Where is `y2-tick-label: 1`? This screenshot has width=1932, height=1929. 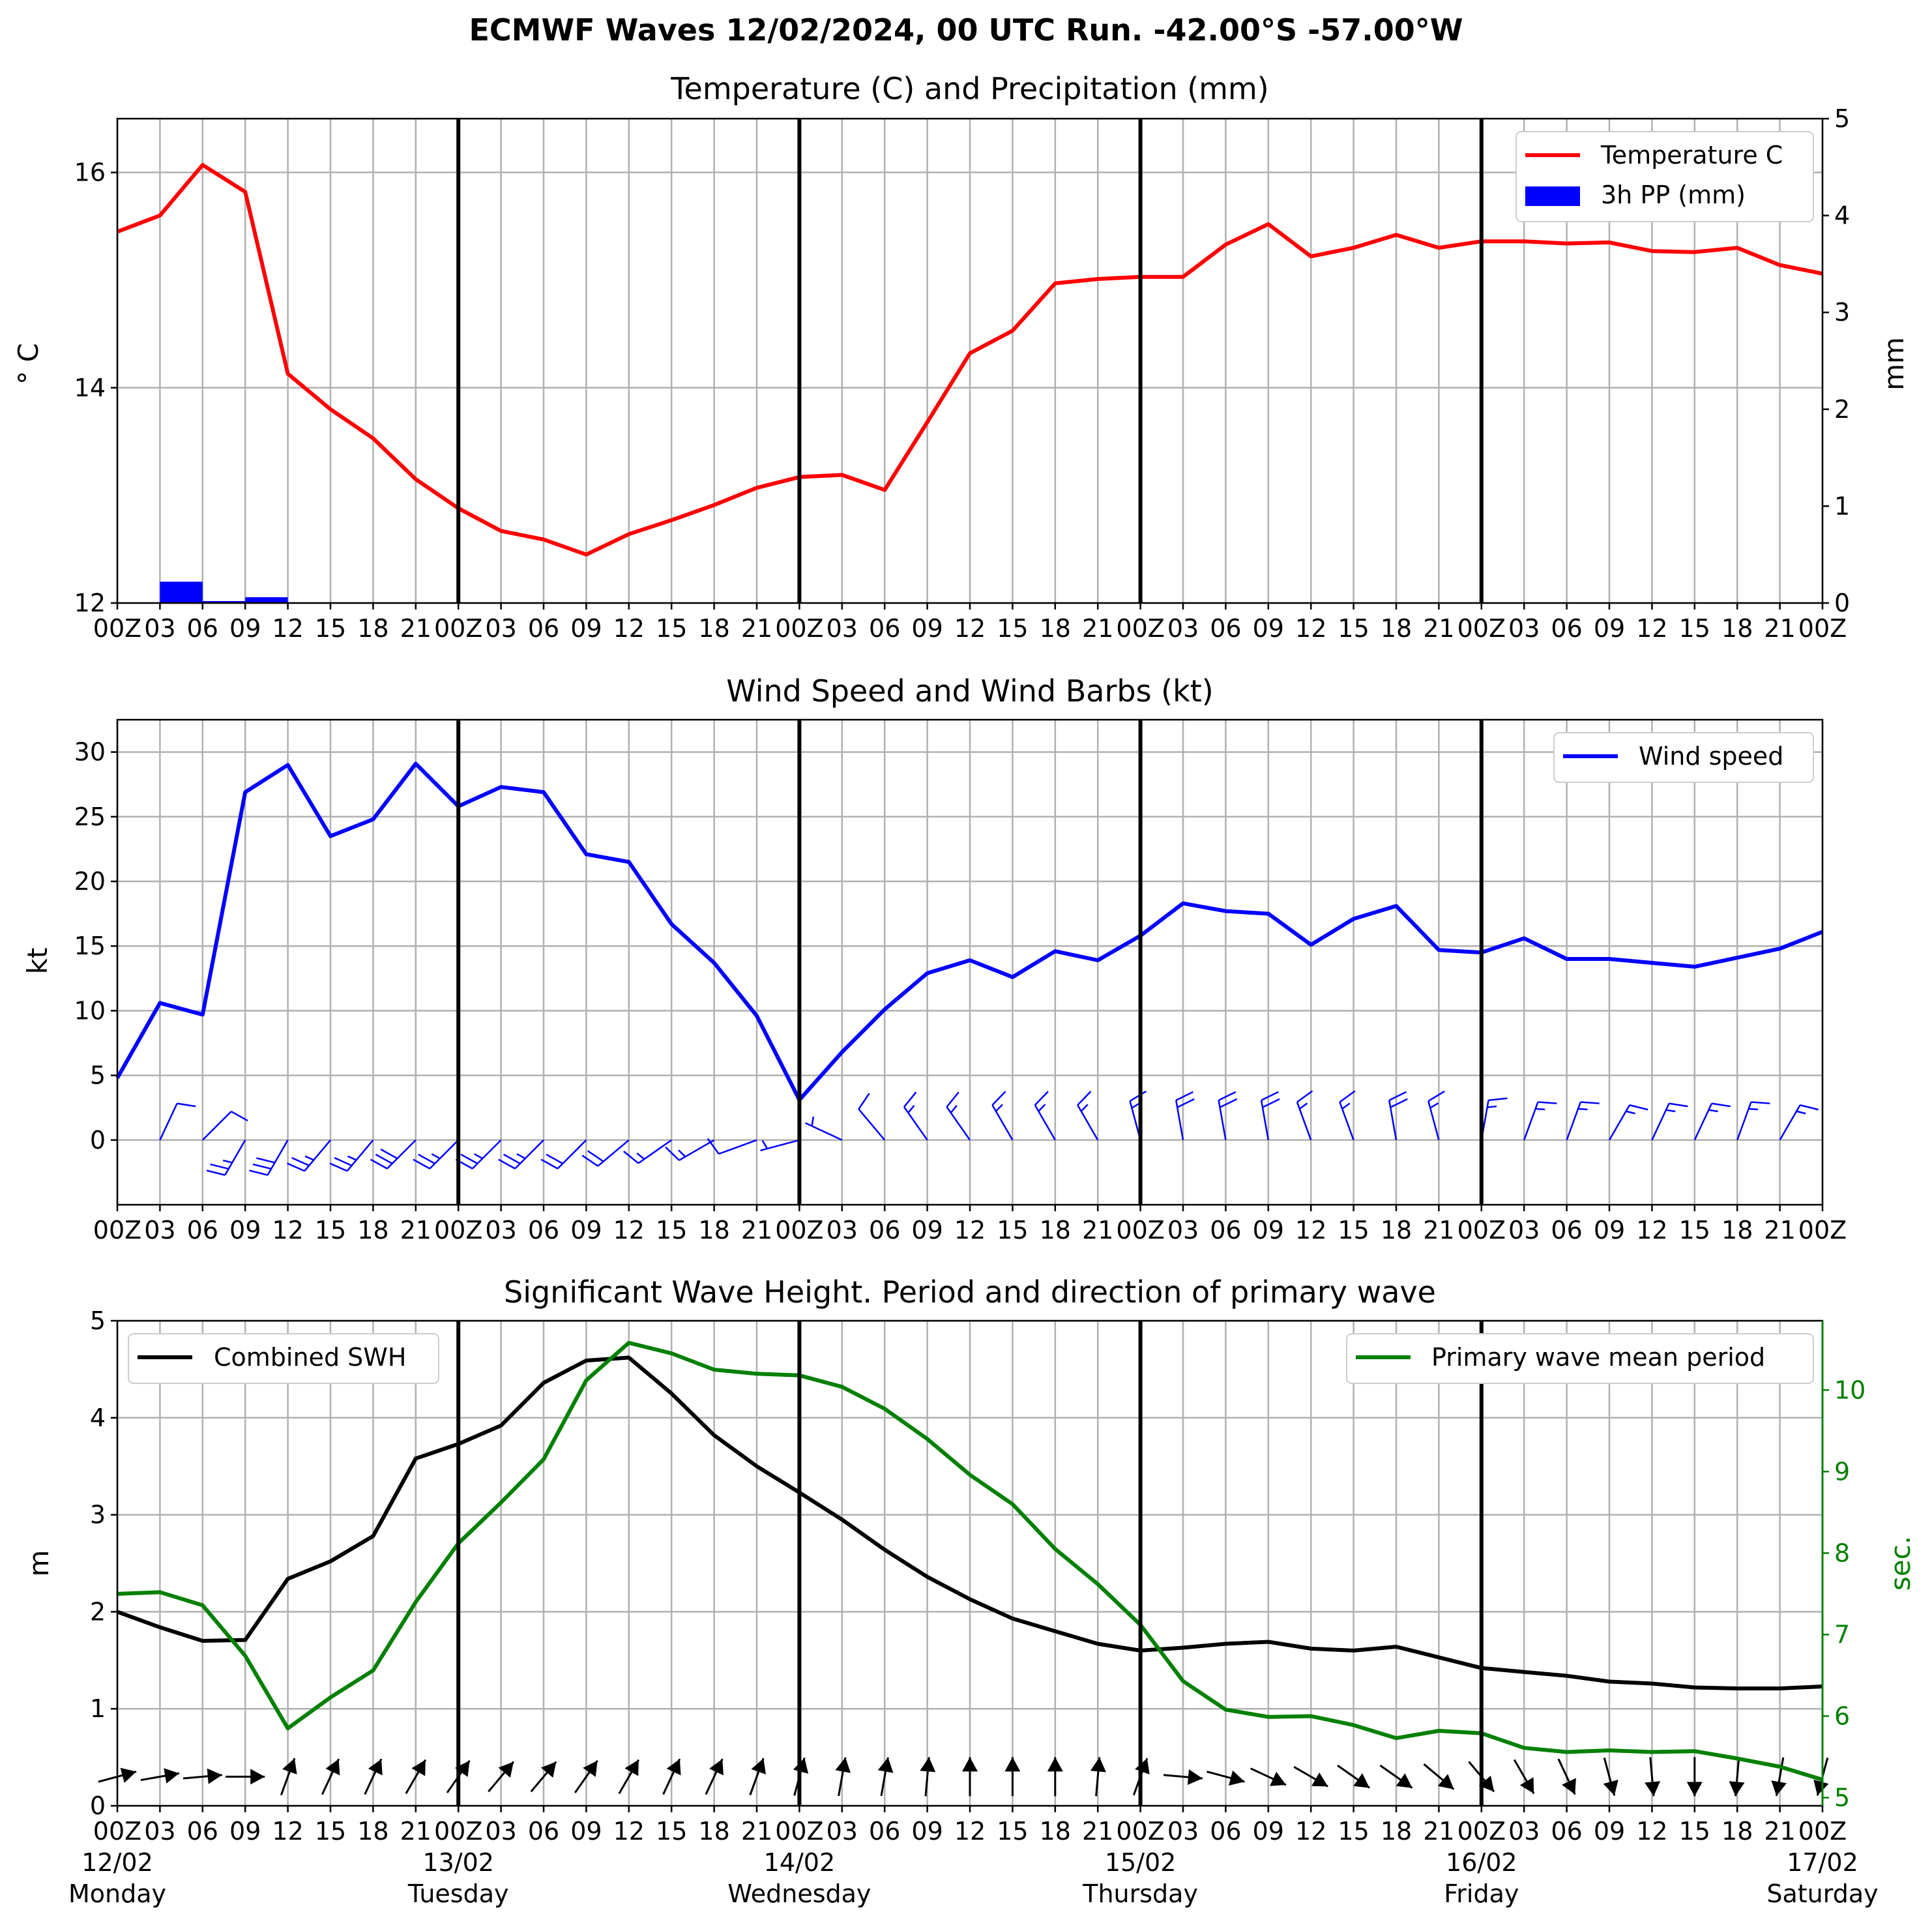 y2-tick-label: 1 is located at coordinates (1842, 506).